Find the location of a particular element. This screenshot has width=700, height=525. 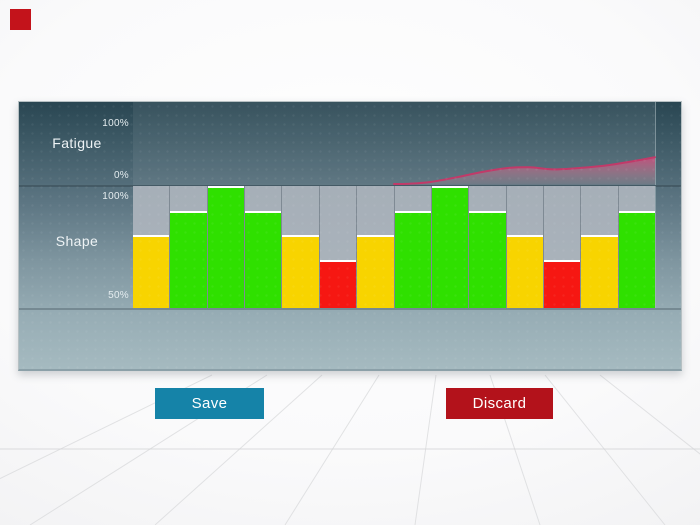

chart-baseline-line is located at coordinates (350, 309).